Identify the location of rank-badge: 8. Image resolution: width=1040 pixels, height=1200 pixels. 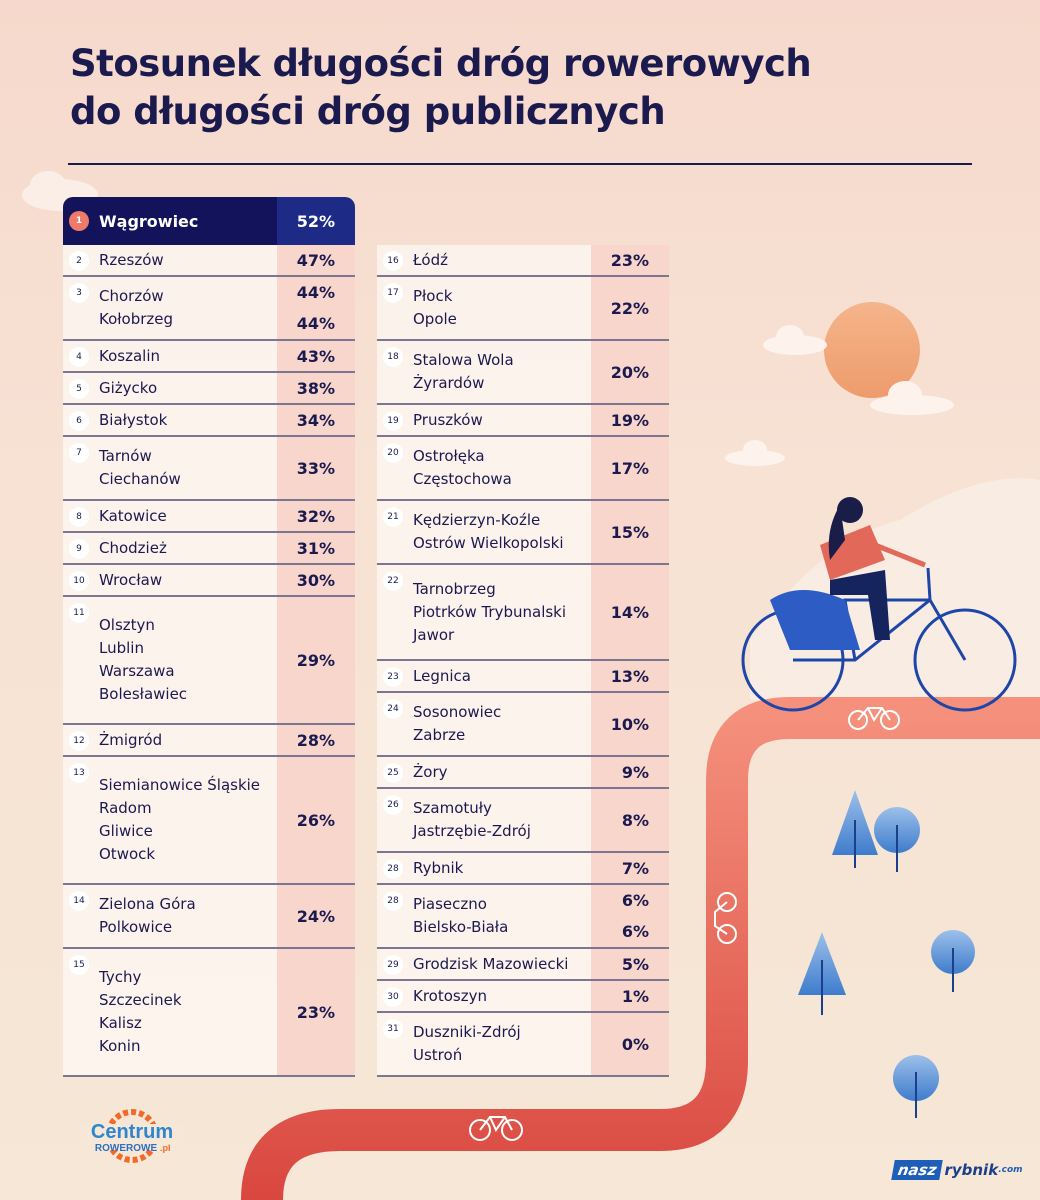
(79, 517).